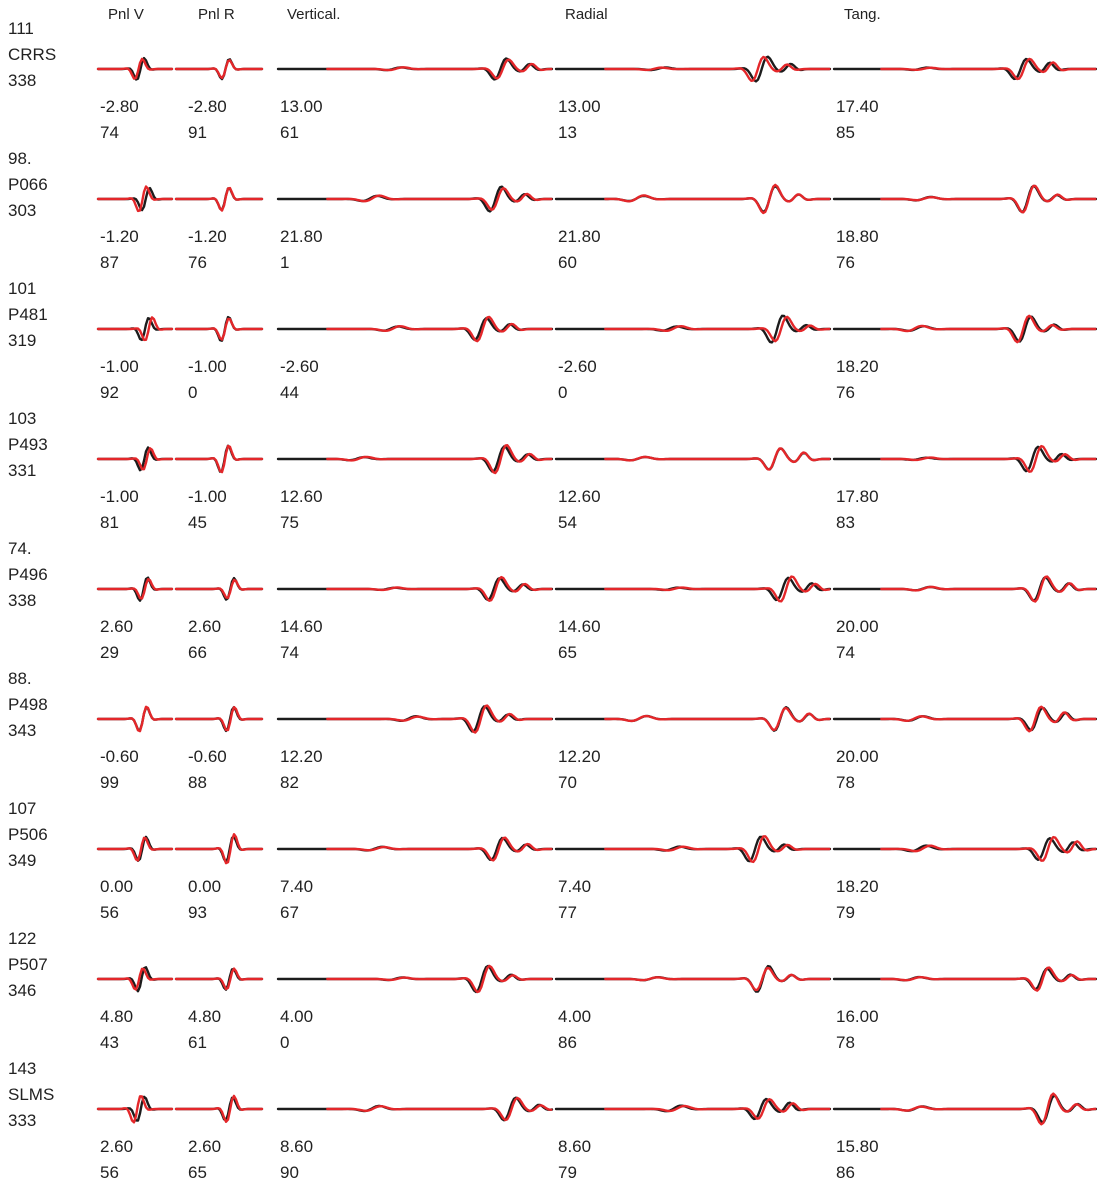 The height and width of the screenshot is (1198, 1097). What do you see at coordinates (862, 14) in the screenshot?
I see `header-tangential: Tang.` at bounding box center [862, 14].